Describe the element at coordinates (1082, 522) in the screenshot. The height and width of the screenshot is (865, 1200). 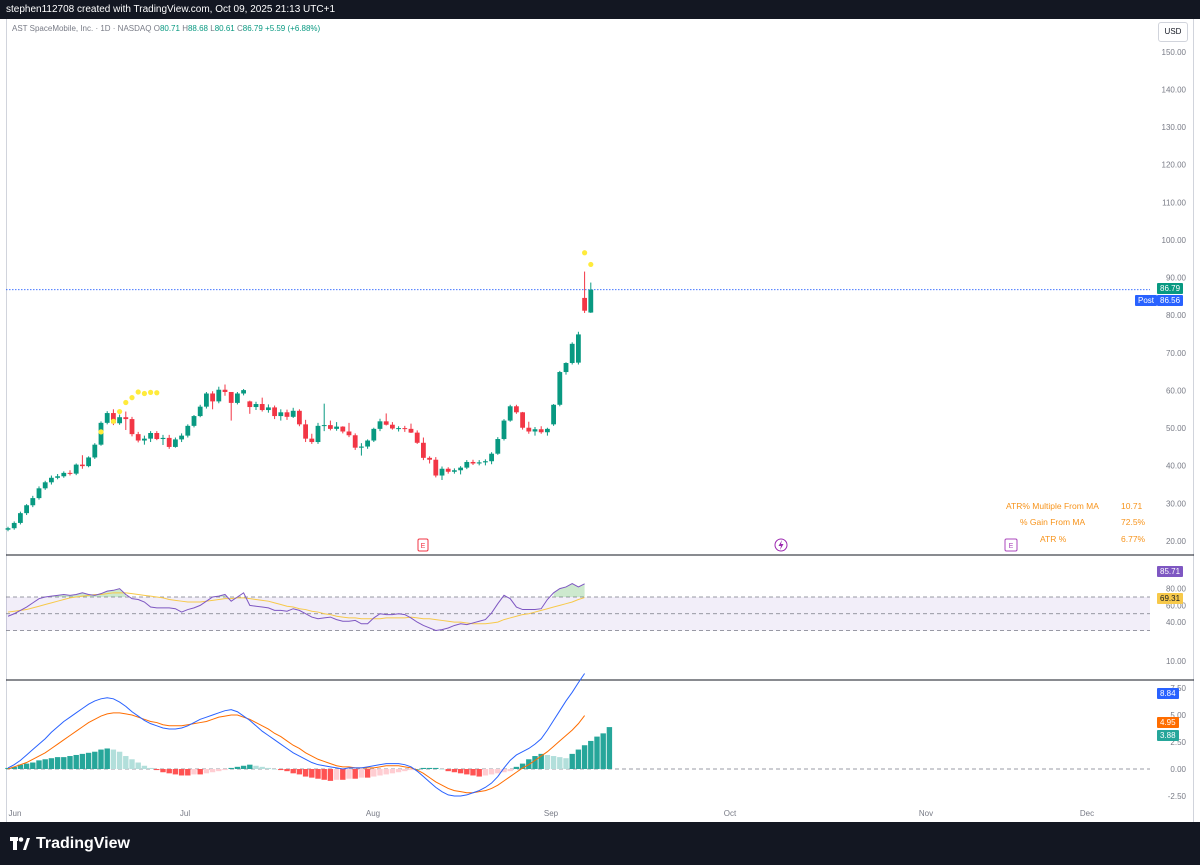
I see `stat-gain-from-ma: % Gain From MA 72.5%` at that location.